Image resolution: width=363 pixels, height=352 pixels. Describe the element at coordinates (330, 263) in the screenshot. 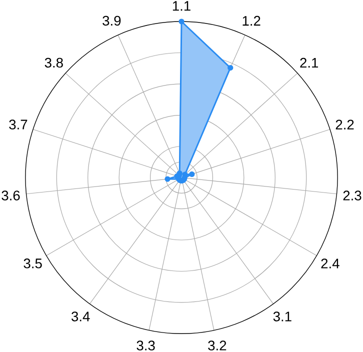

I see `spoke-label: 2.4` at that location.